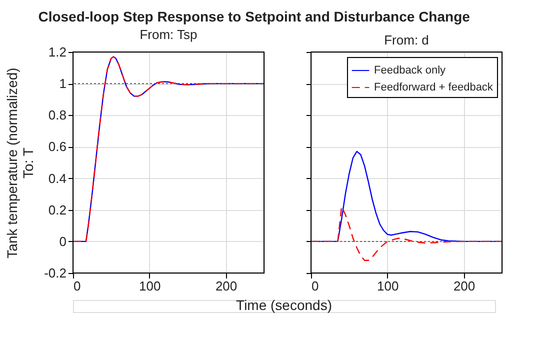 The image size is (560, 337). I want to click on x-axis-title: Time (seconds), so click(284, 305).